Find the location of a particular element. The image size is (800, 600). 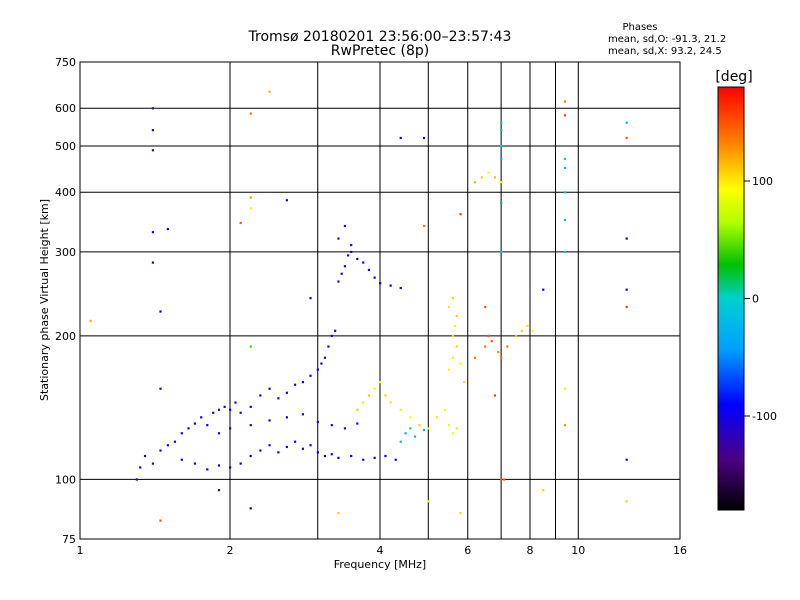

y-tick-label: 400 is located at coordinates (65, 192).